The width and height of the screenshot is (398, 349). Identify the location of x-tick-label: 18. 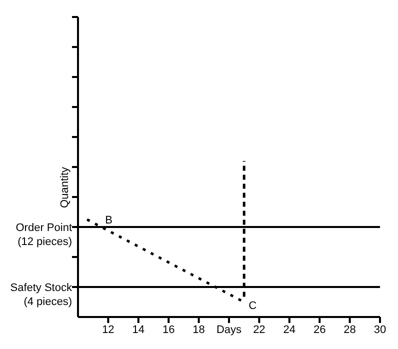
(198, 330).